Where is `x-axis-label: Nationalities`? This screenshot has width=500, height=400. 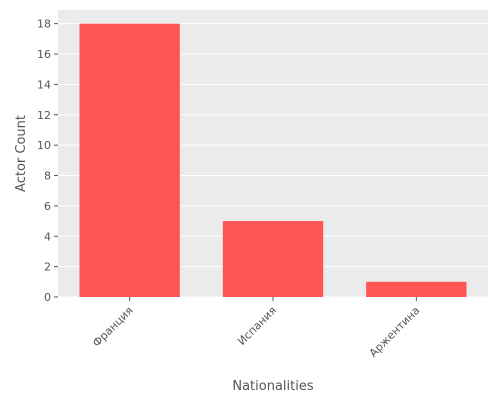
x-axis-label: Nationalities is located at coordinates (272, 386).